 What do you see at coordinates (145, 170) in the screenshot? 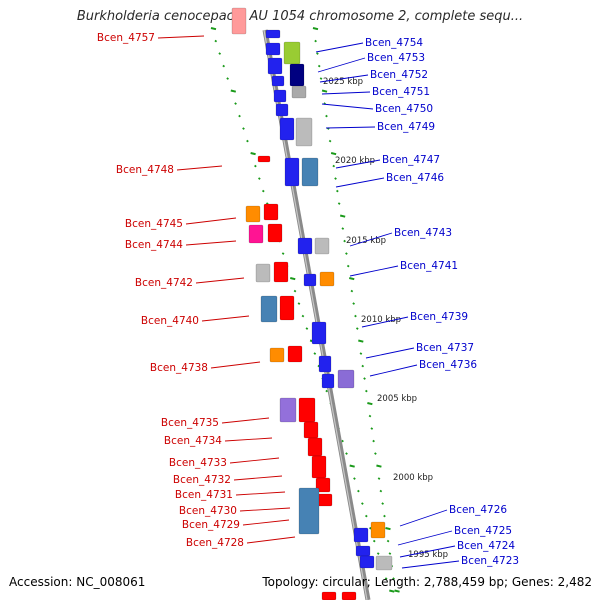
I see `gene-label-left: Bcen_4748` at bounding box center [145, 170].